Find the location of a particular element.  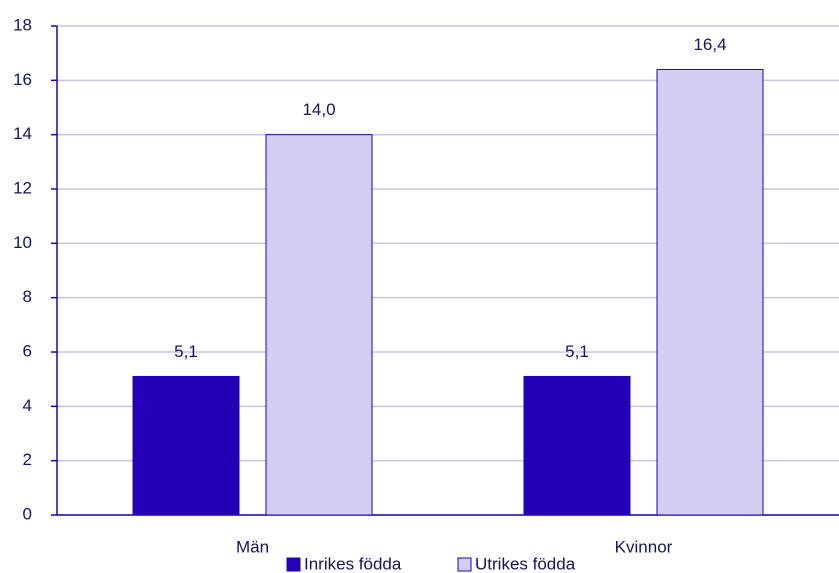

value-label: 14,0 is located at coordinates (318, 109).